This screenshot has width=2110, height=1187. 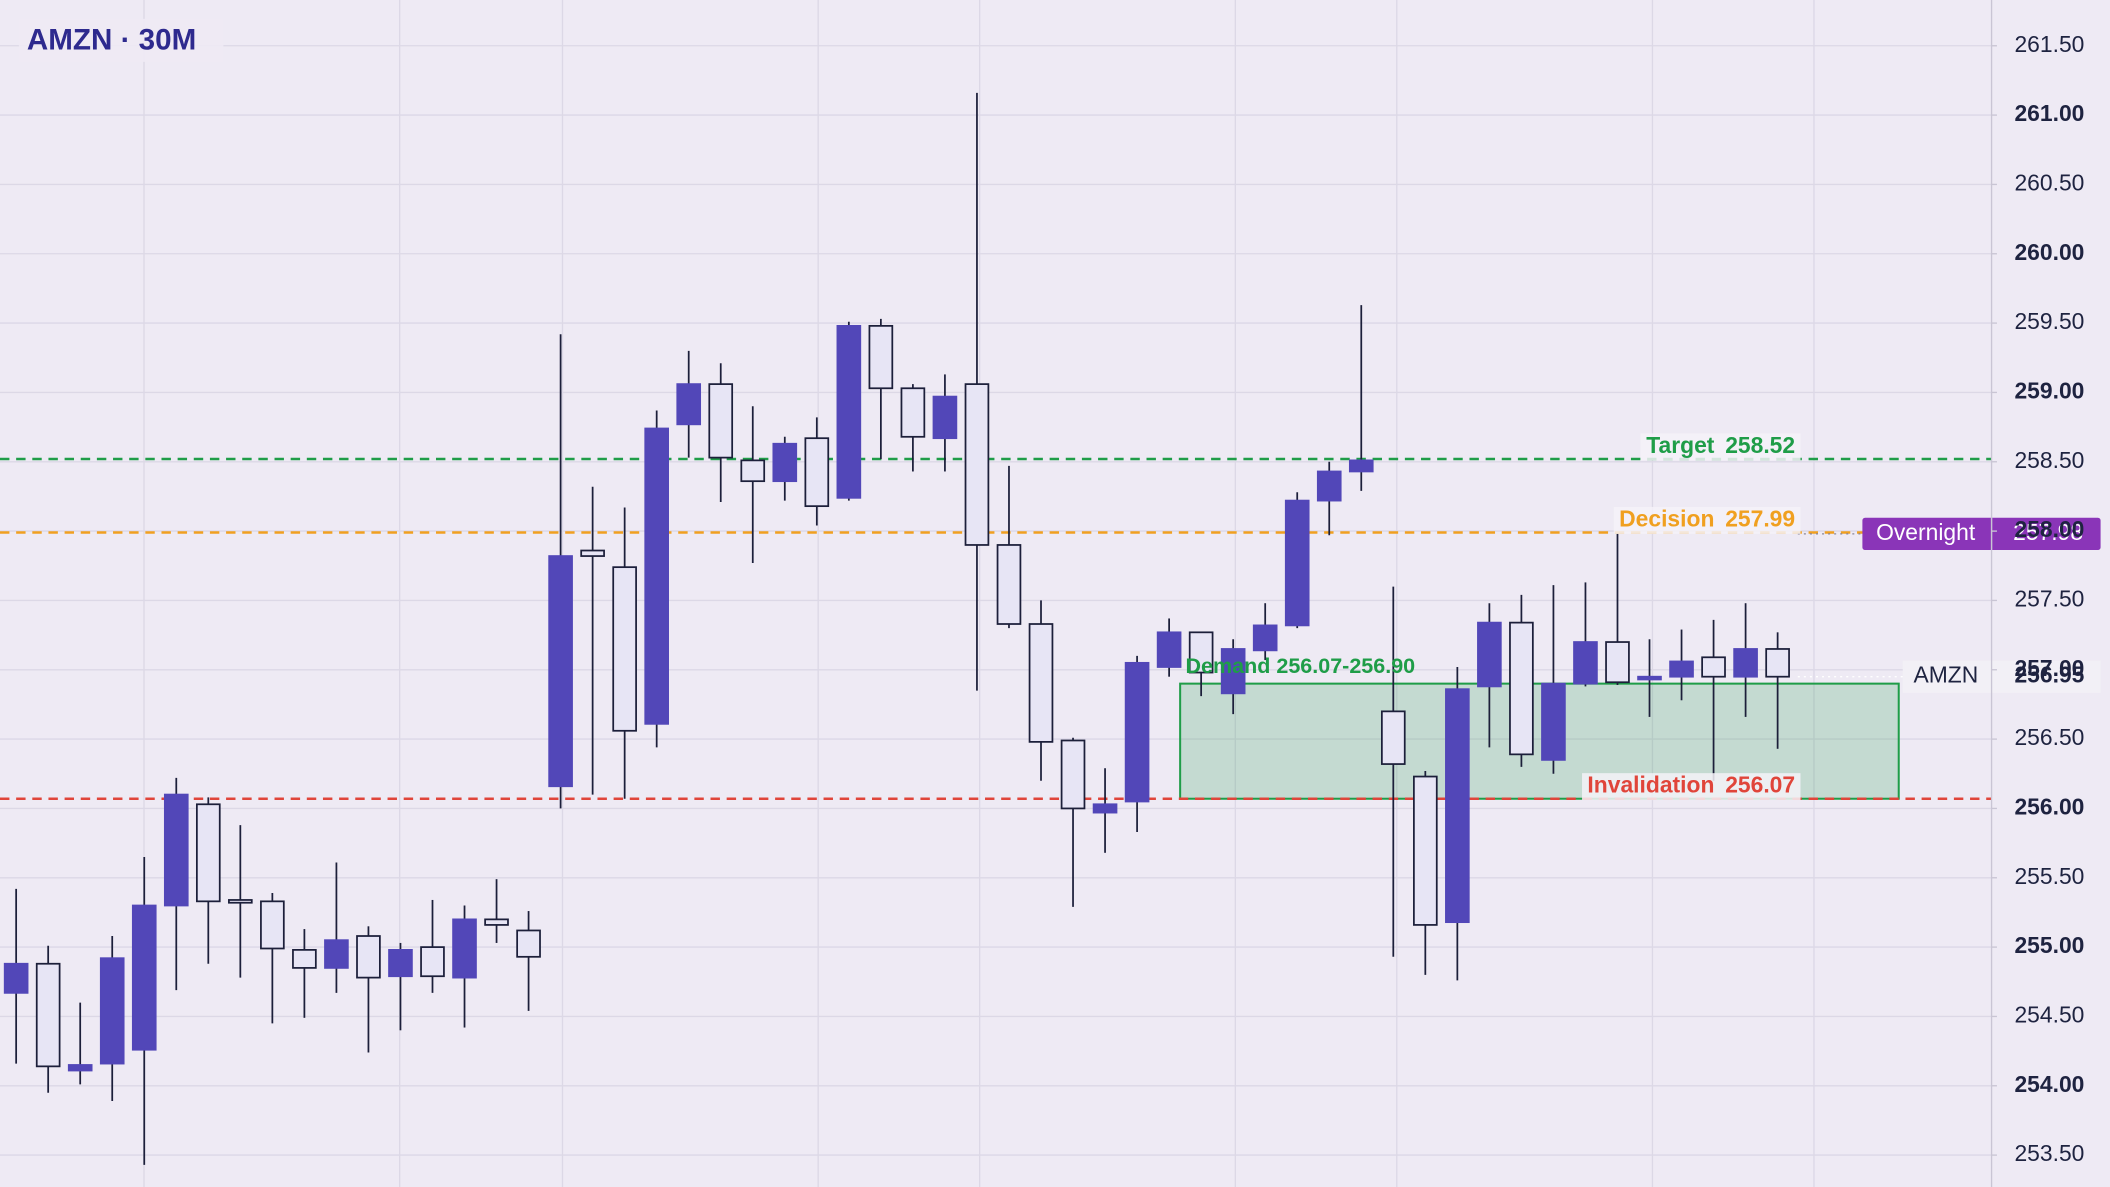 What do you see at coordinates (1666, 518) in the screenshot?
I see `level-label: Decision` at bounding box center [1666, 518].